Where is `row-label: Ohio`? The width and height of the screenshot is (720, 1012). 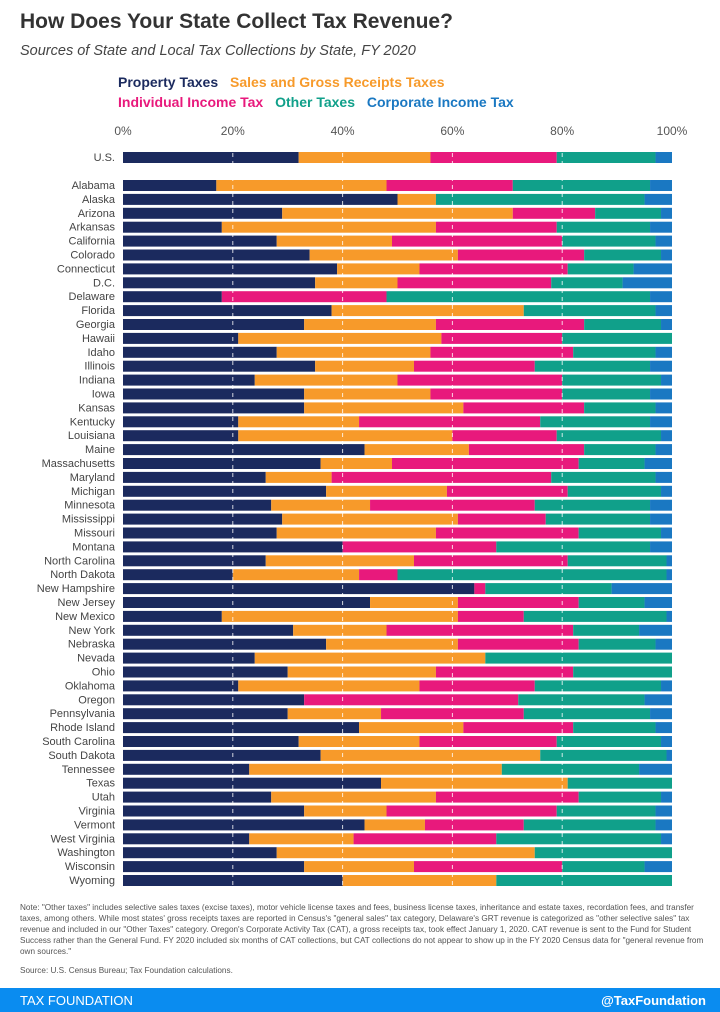 row-label: Ohio is located at coordinates (103, 673).